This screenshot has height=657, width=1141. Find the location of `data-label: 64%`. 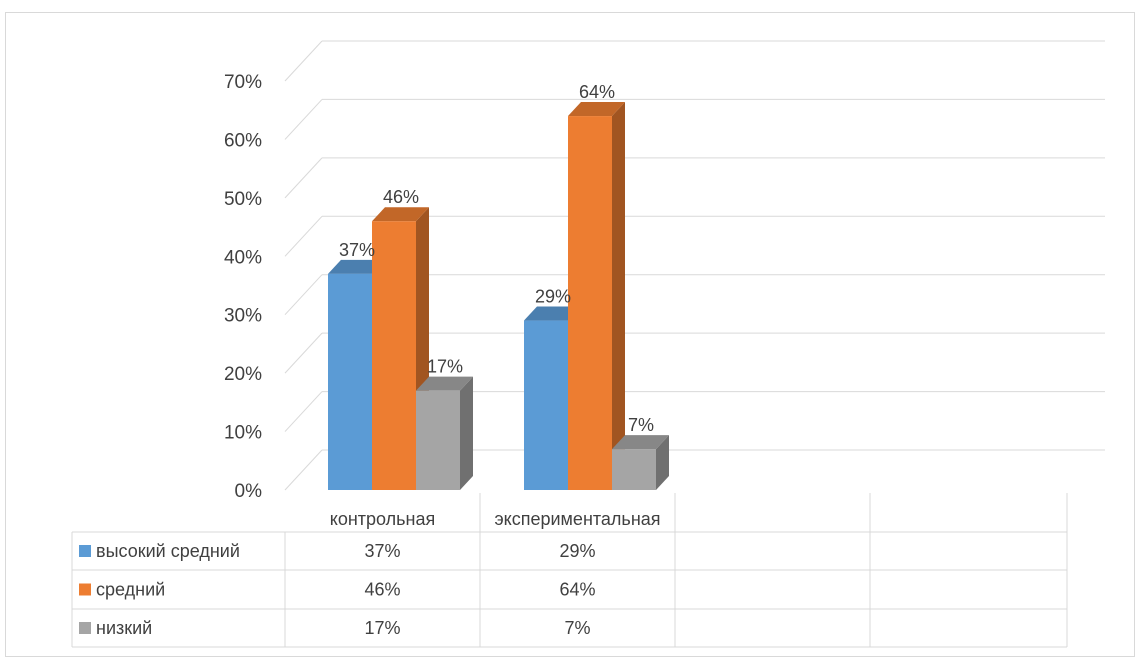

data-label: 64% is located at coordinates (597, 92).